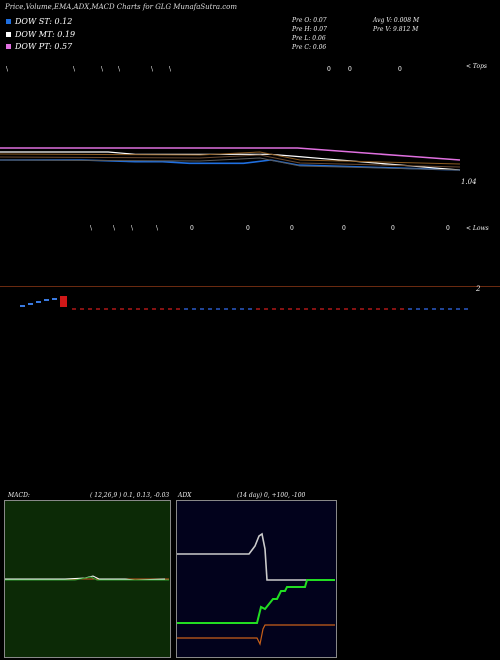 This screenshot has height=660, width=500. What do you see at coordinates (256, 601) in the screenshot?
I see `plus-di-line` at bounding box center [256, 601].